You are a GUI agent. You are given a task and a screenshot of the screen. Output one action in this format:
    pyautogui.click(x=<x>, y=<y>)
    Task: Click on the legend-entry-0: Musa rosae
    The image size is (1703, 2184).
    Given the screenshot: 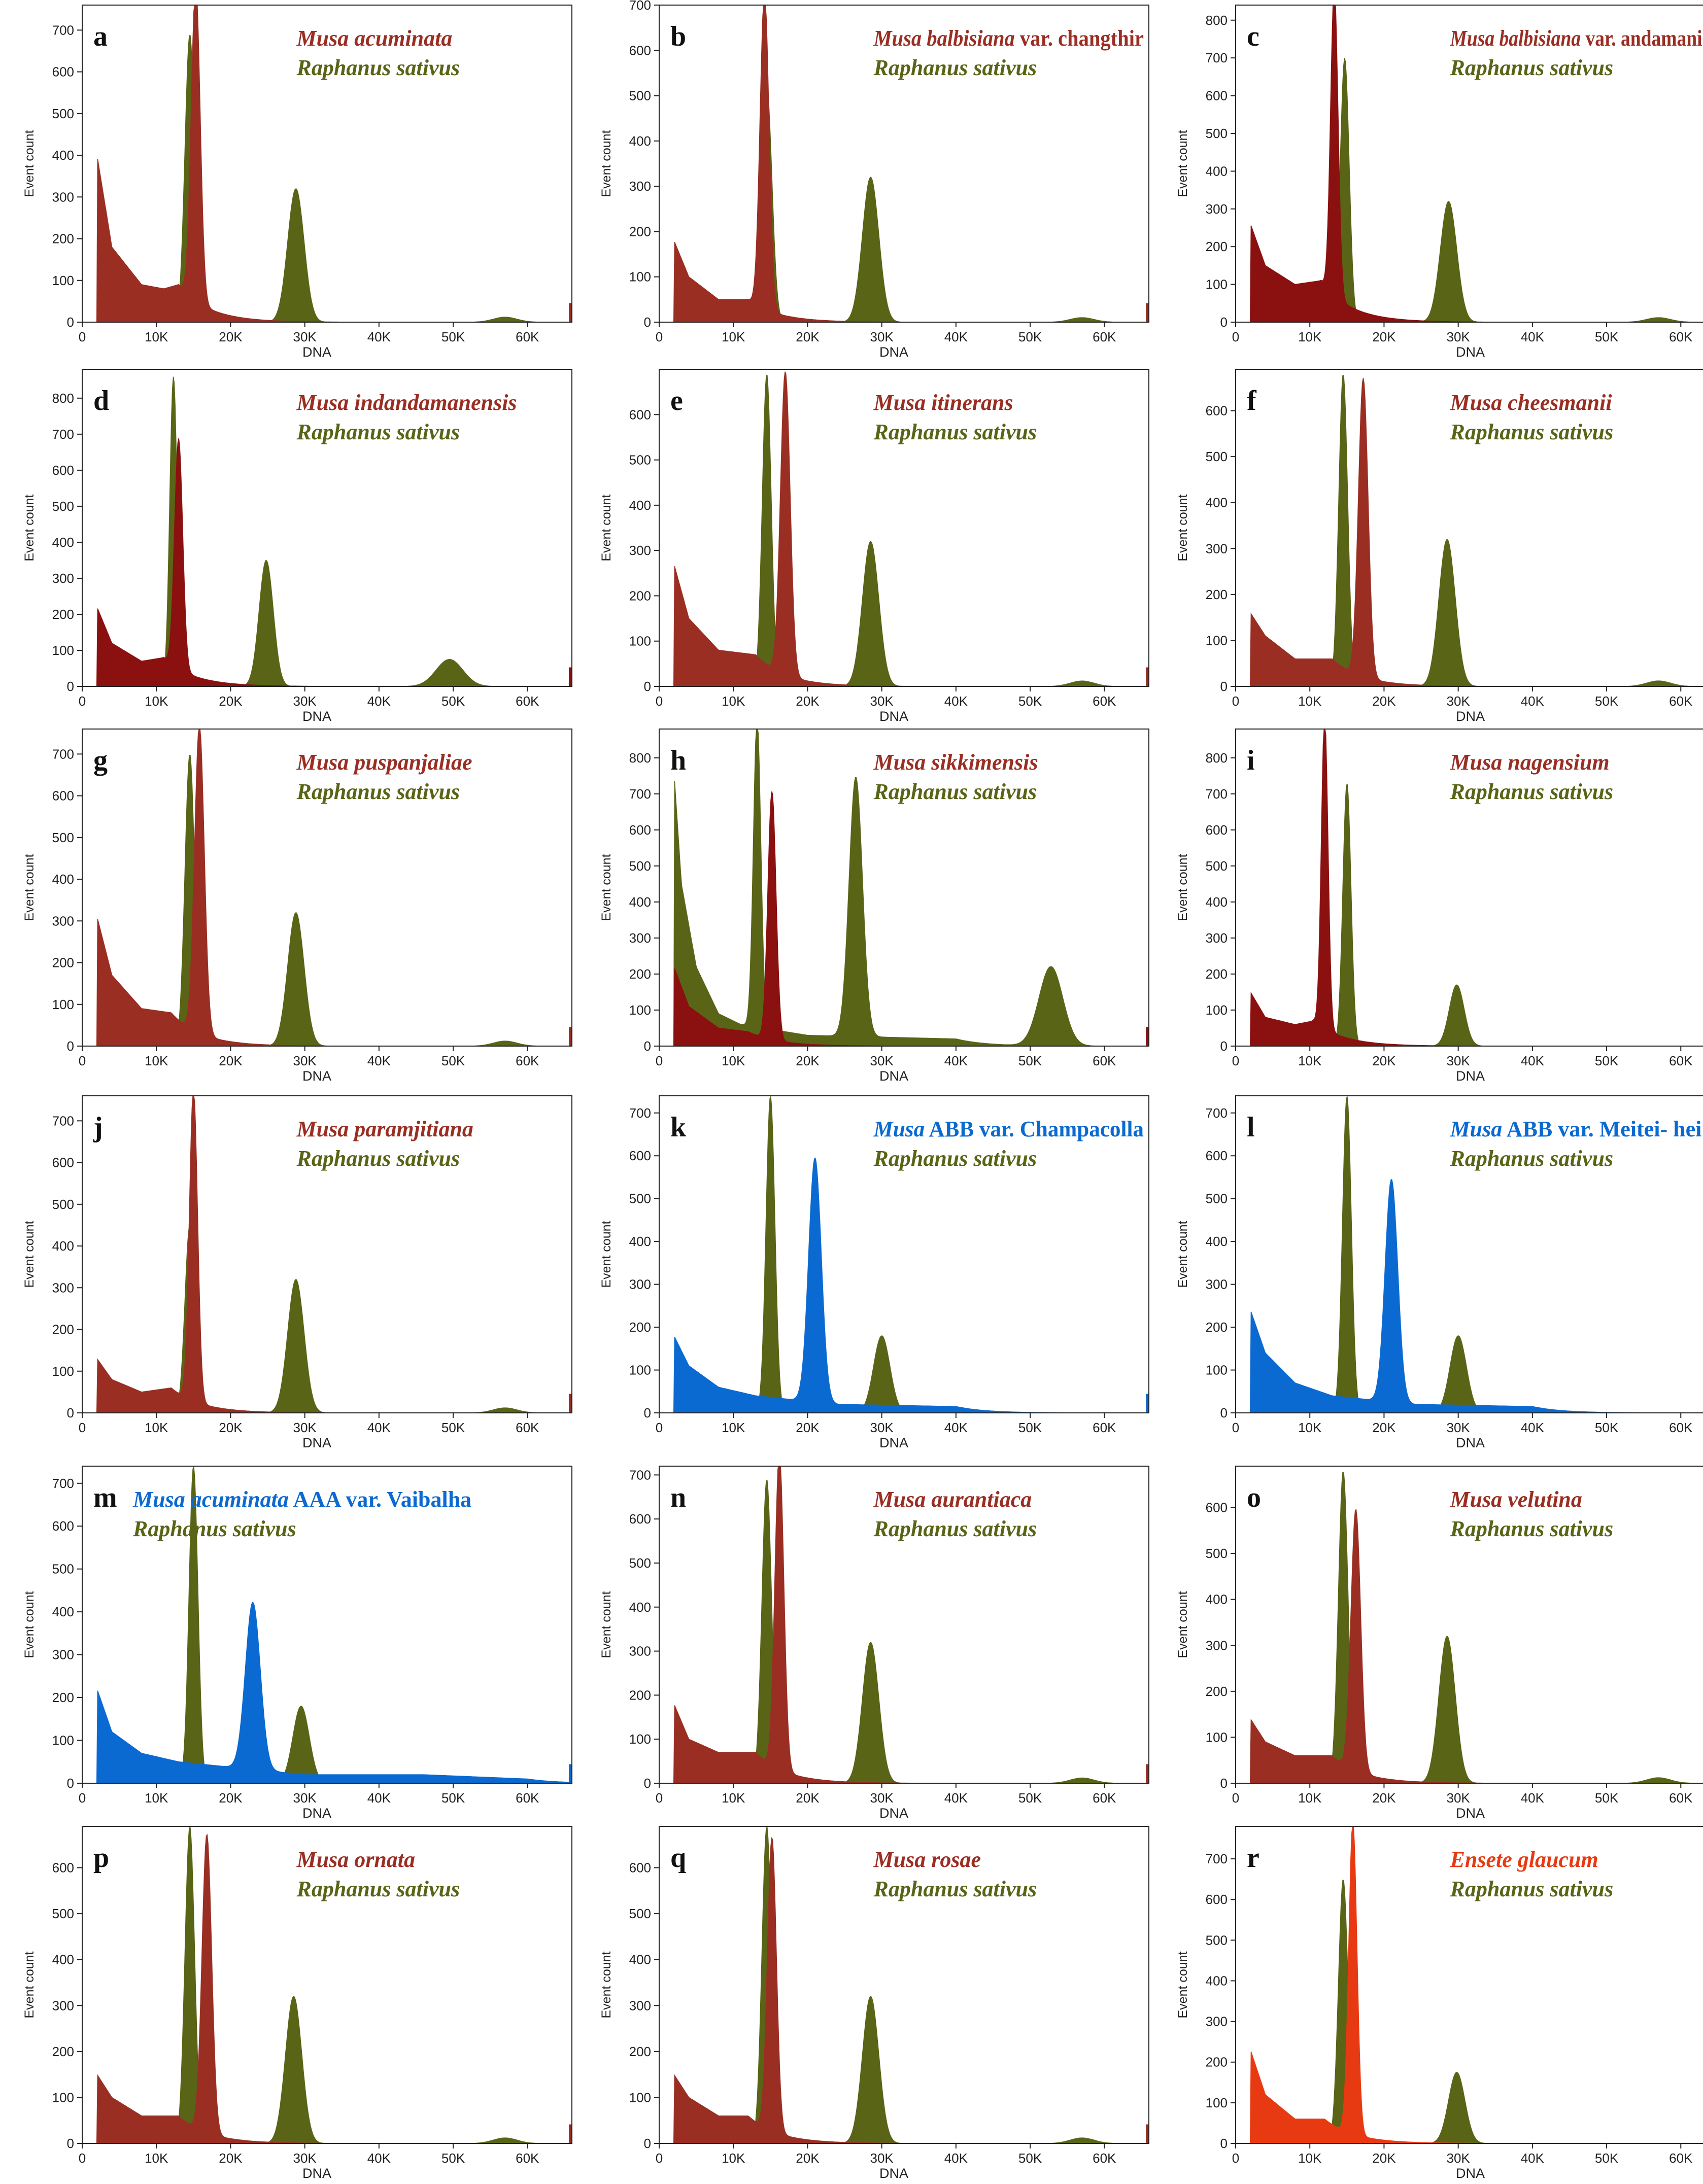 What is the action you would take?
    pyautogui.click(x=927, y=1860)
    